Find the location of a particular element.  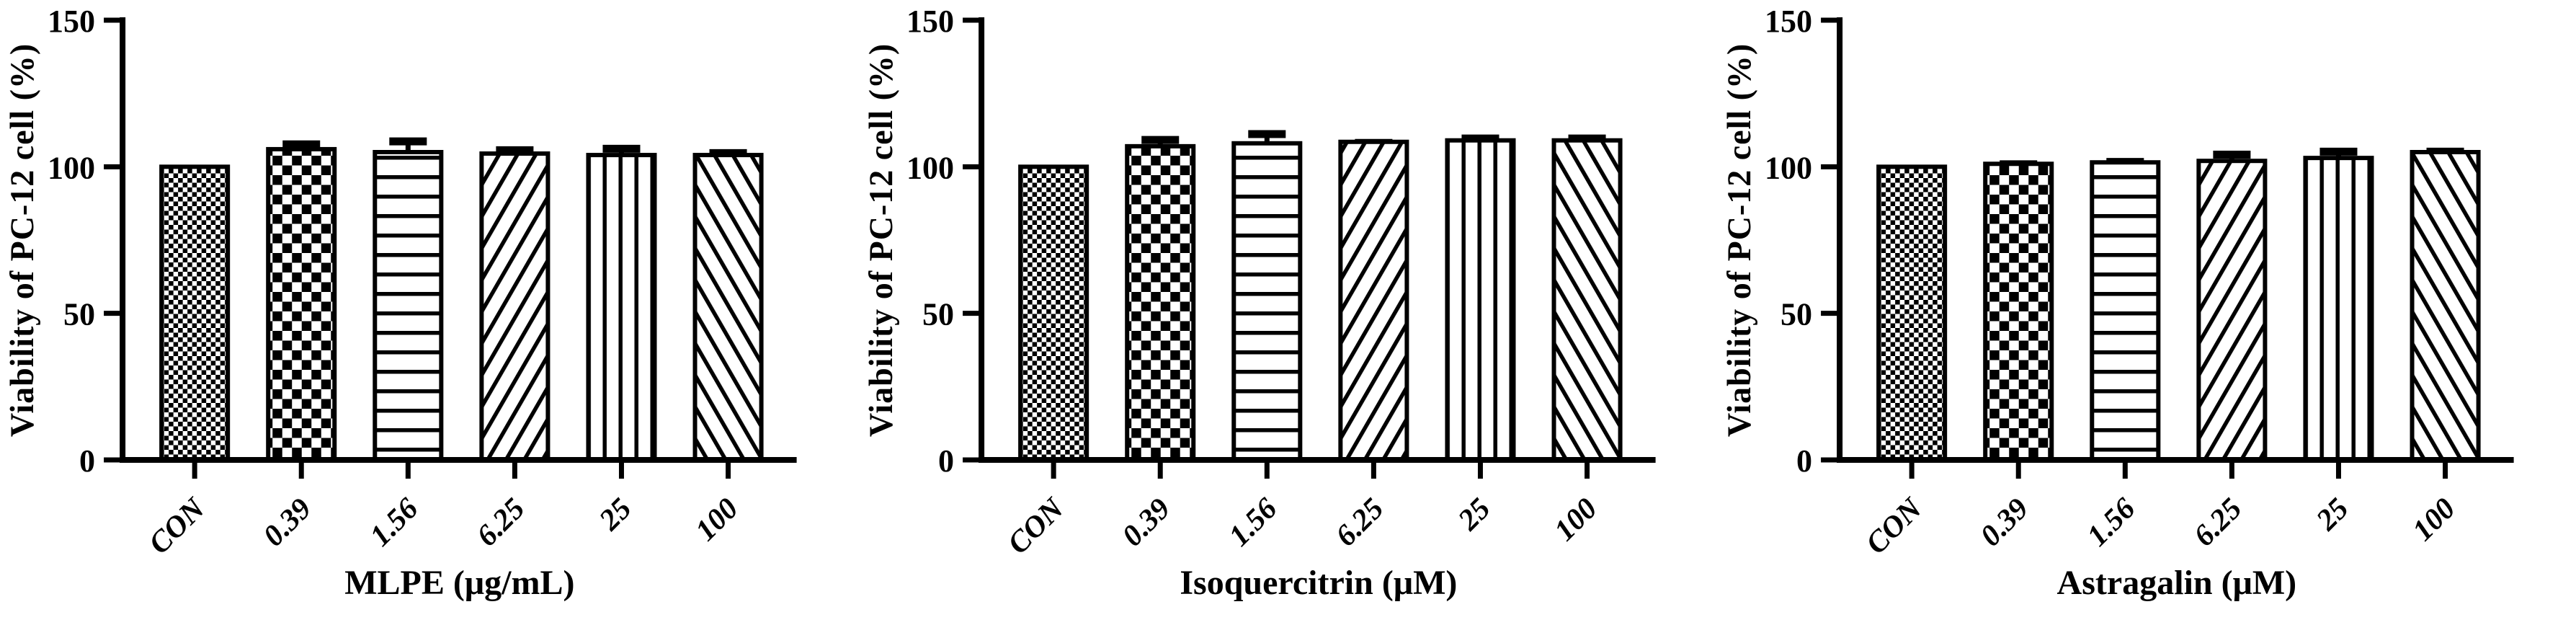

x-axis-title: Isoquercitrin (μM) is located at coordinates (1318, 583).